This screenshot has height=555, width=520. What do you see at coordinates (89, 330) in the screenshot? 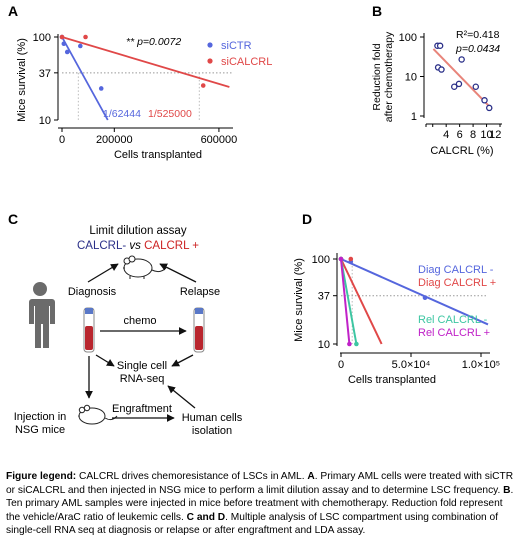
I see `diagnosis-tube-icon` at bounding box center [89, 330].